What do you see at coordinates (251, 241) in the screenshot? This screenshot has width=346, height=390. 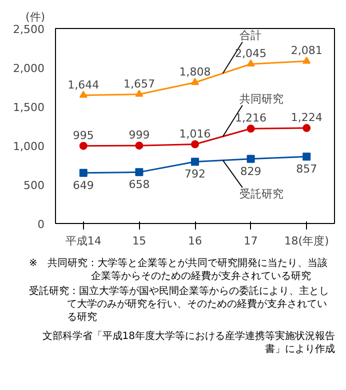 I see `x-tick-label: 17` at bounding box center [251, 241].